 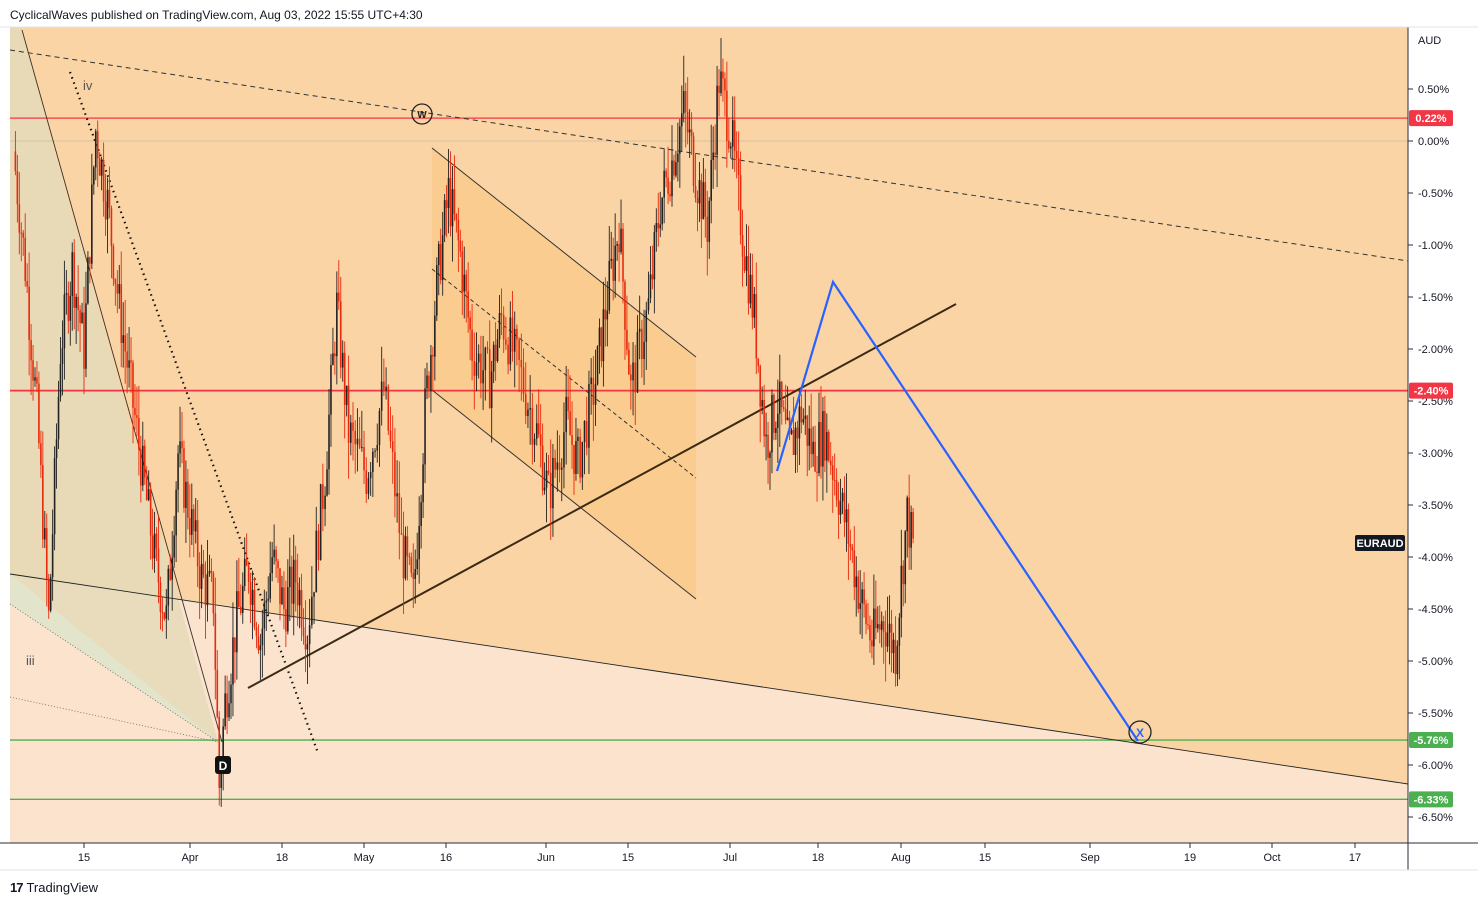 What do you see at coordinates (564, 494) in the screenshot?
I see `channel-lower` at bounding box center [564, 494].